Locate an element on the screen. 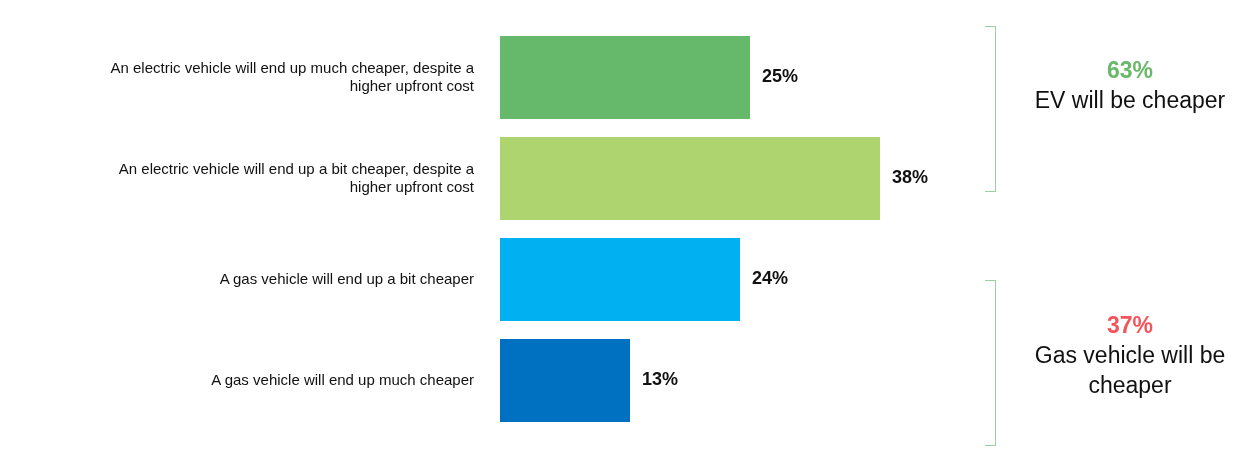  text: Gas vehicle will be cheaper is located at coordinates (1130, 370).